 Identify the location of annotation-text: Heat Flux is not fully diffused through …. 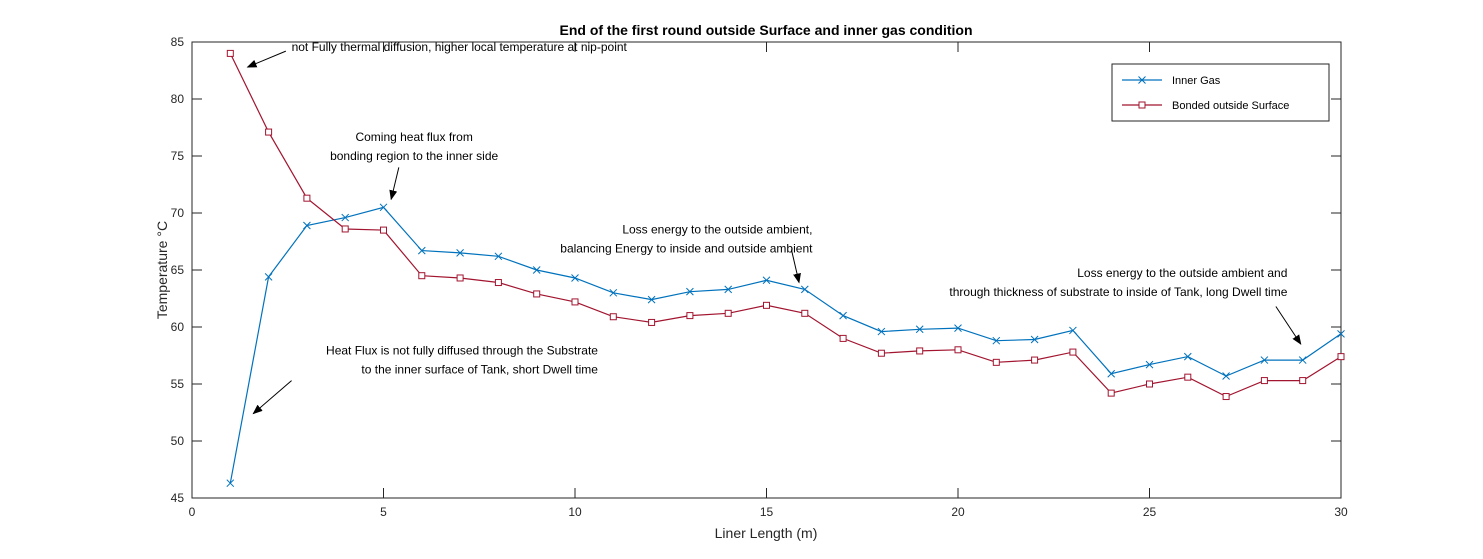
(462, 350).